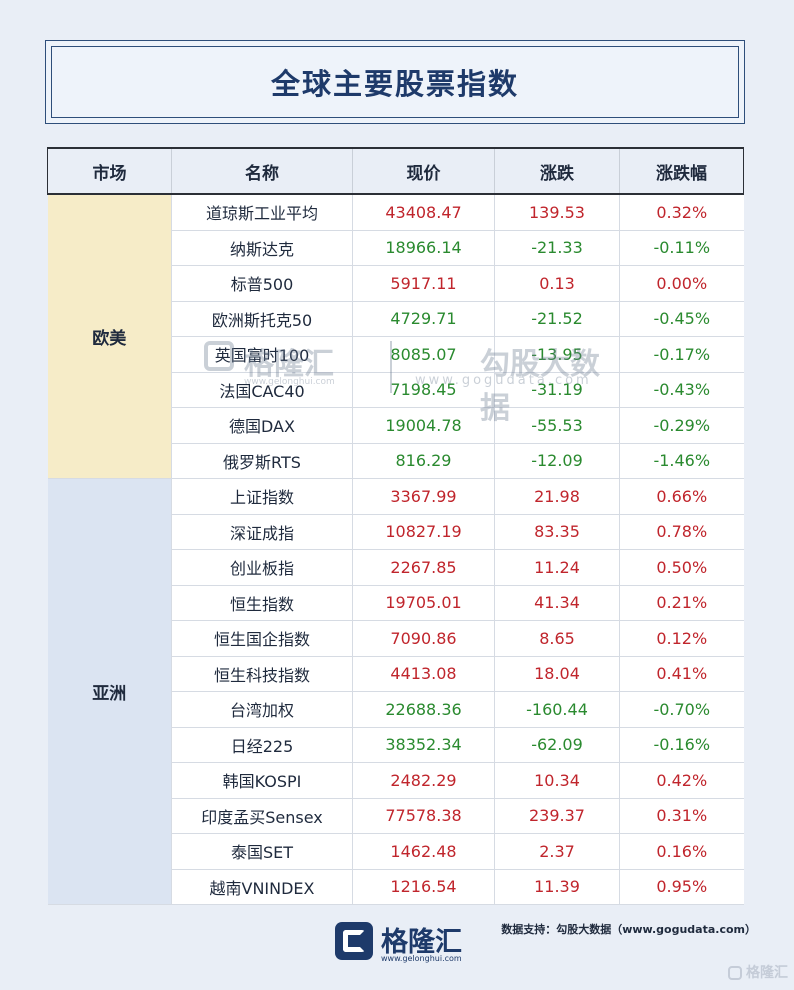 The height and width of the screenshot is (990, 794). Describe the element at coordinates (557, 567) in the screenshot. I see `change-cell: 11.24` at that location.